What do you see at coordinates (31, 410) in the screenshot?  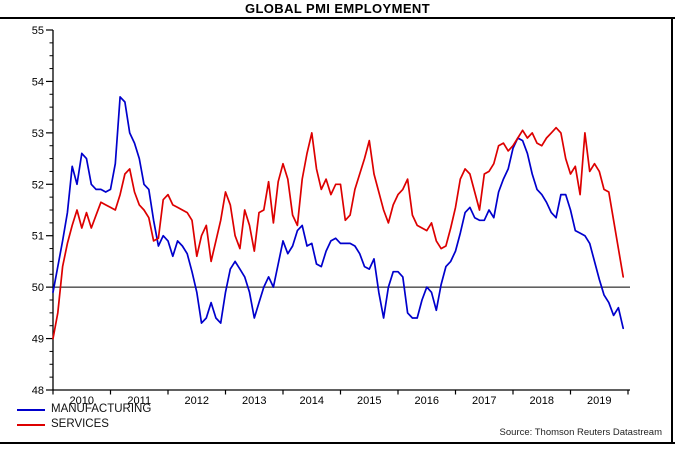 I see `manufacturing-line-swatch` at bounding box center [31, 410].